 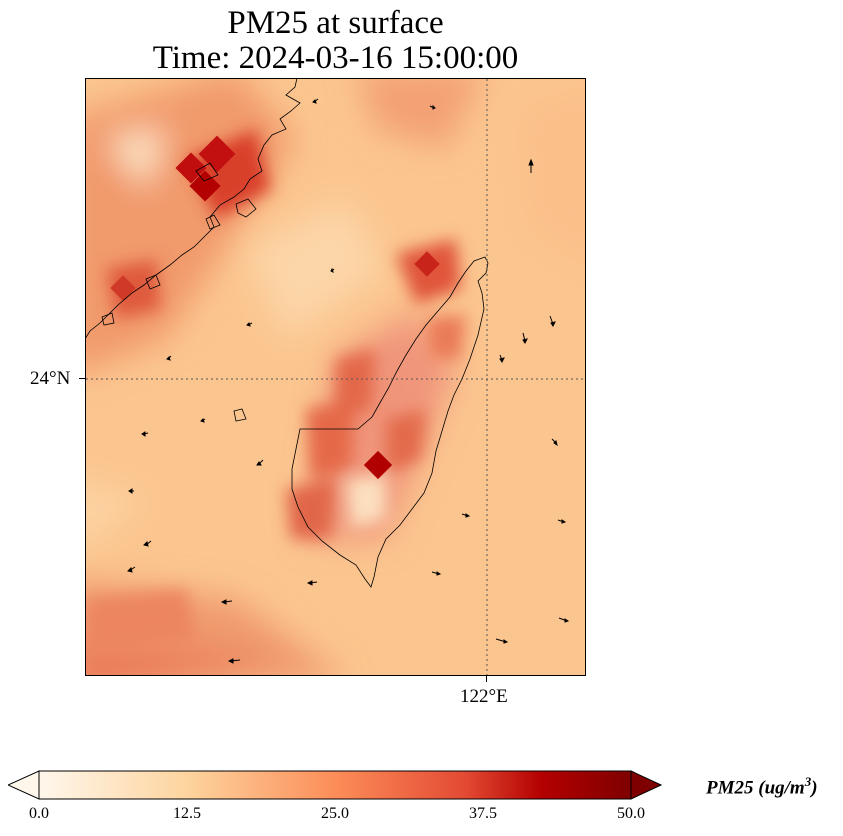 I want to click on lat-axis-tick, so click(x=82, y=378).